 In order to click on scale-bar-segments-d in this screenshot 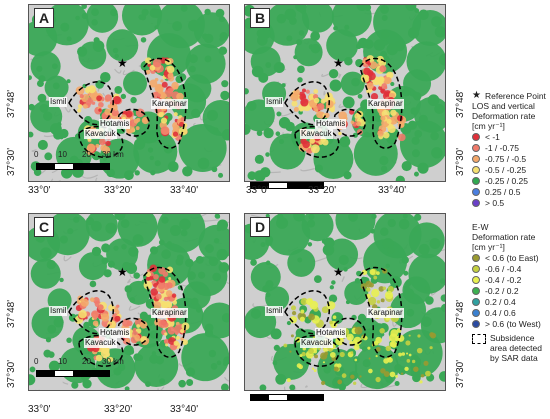, I will do `click(287, 397)`.